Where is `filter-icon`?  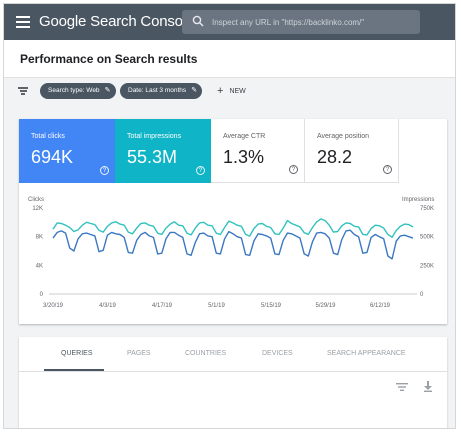 filter-icon is located at coordinates (23, 91).